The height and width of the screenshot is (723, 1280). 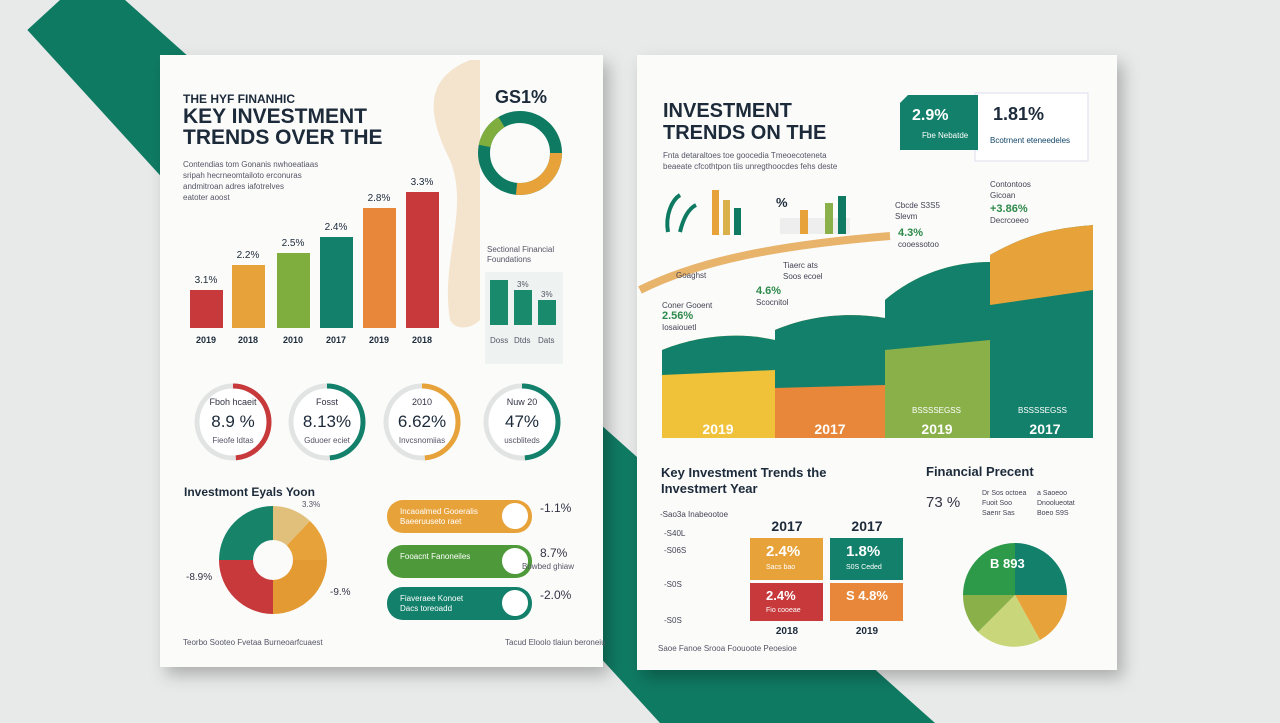 What do you see at coordinates (1009, 209) in the screenshot?
I see `note: +3.86%` at bounding box center [1009, 209].